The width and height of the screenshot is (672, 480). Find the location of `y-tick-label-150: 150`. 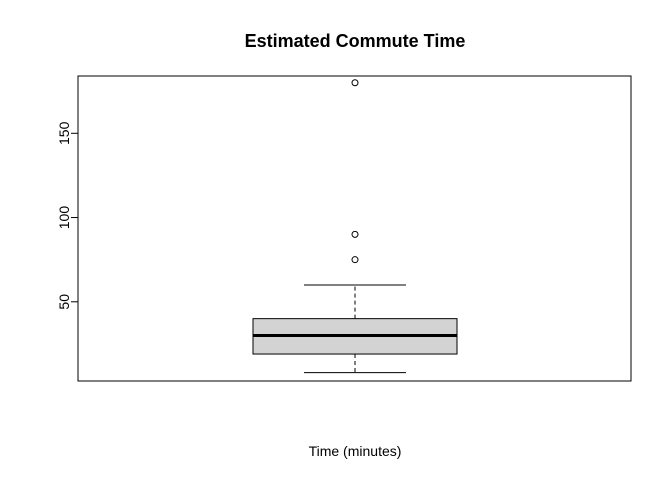

y-tick-label-150: 150 is located at coordinates (64, 133).